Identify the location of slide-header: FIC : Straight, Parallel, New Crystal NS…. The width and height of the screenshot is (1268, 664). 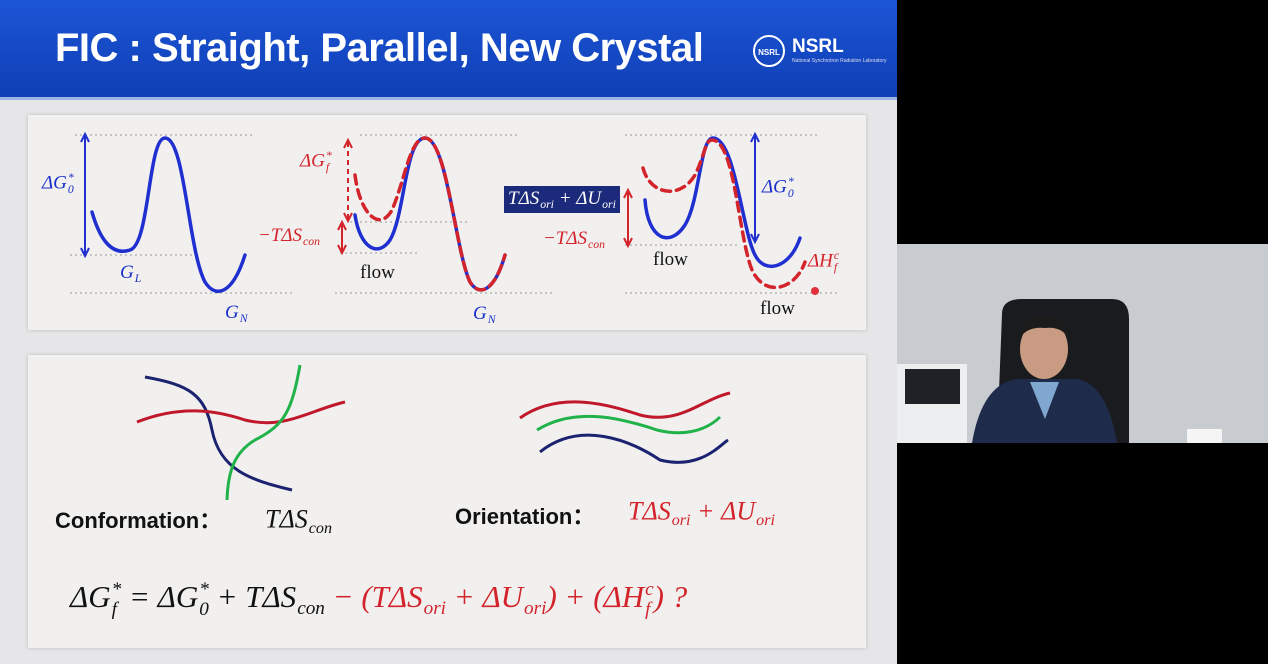
(448, 50).